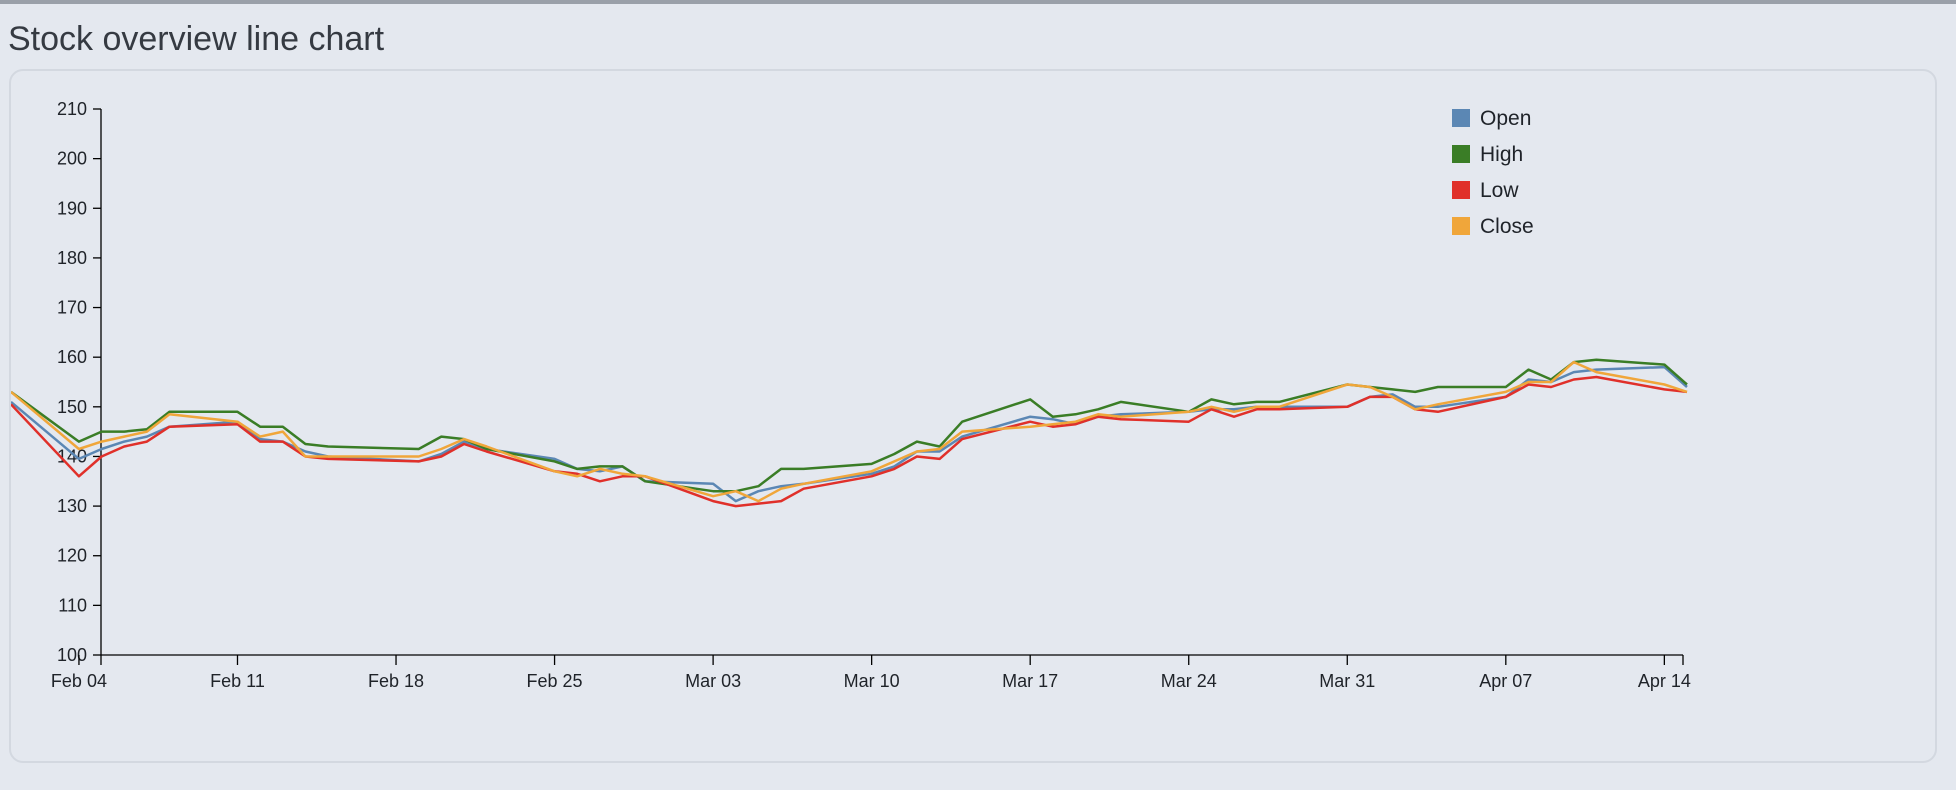 The height and width of the screenshot is (790, 1956). Describe the element at coordinates (713, 681) in the screenshot. I see `x-tick-label: Mar 03` at that location.